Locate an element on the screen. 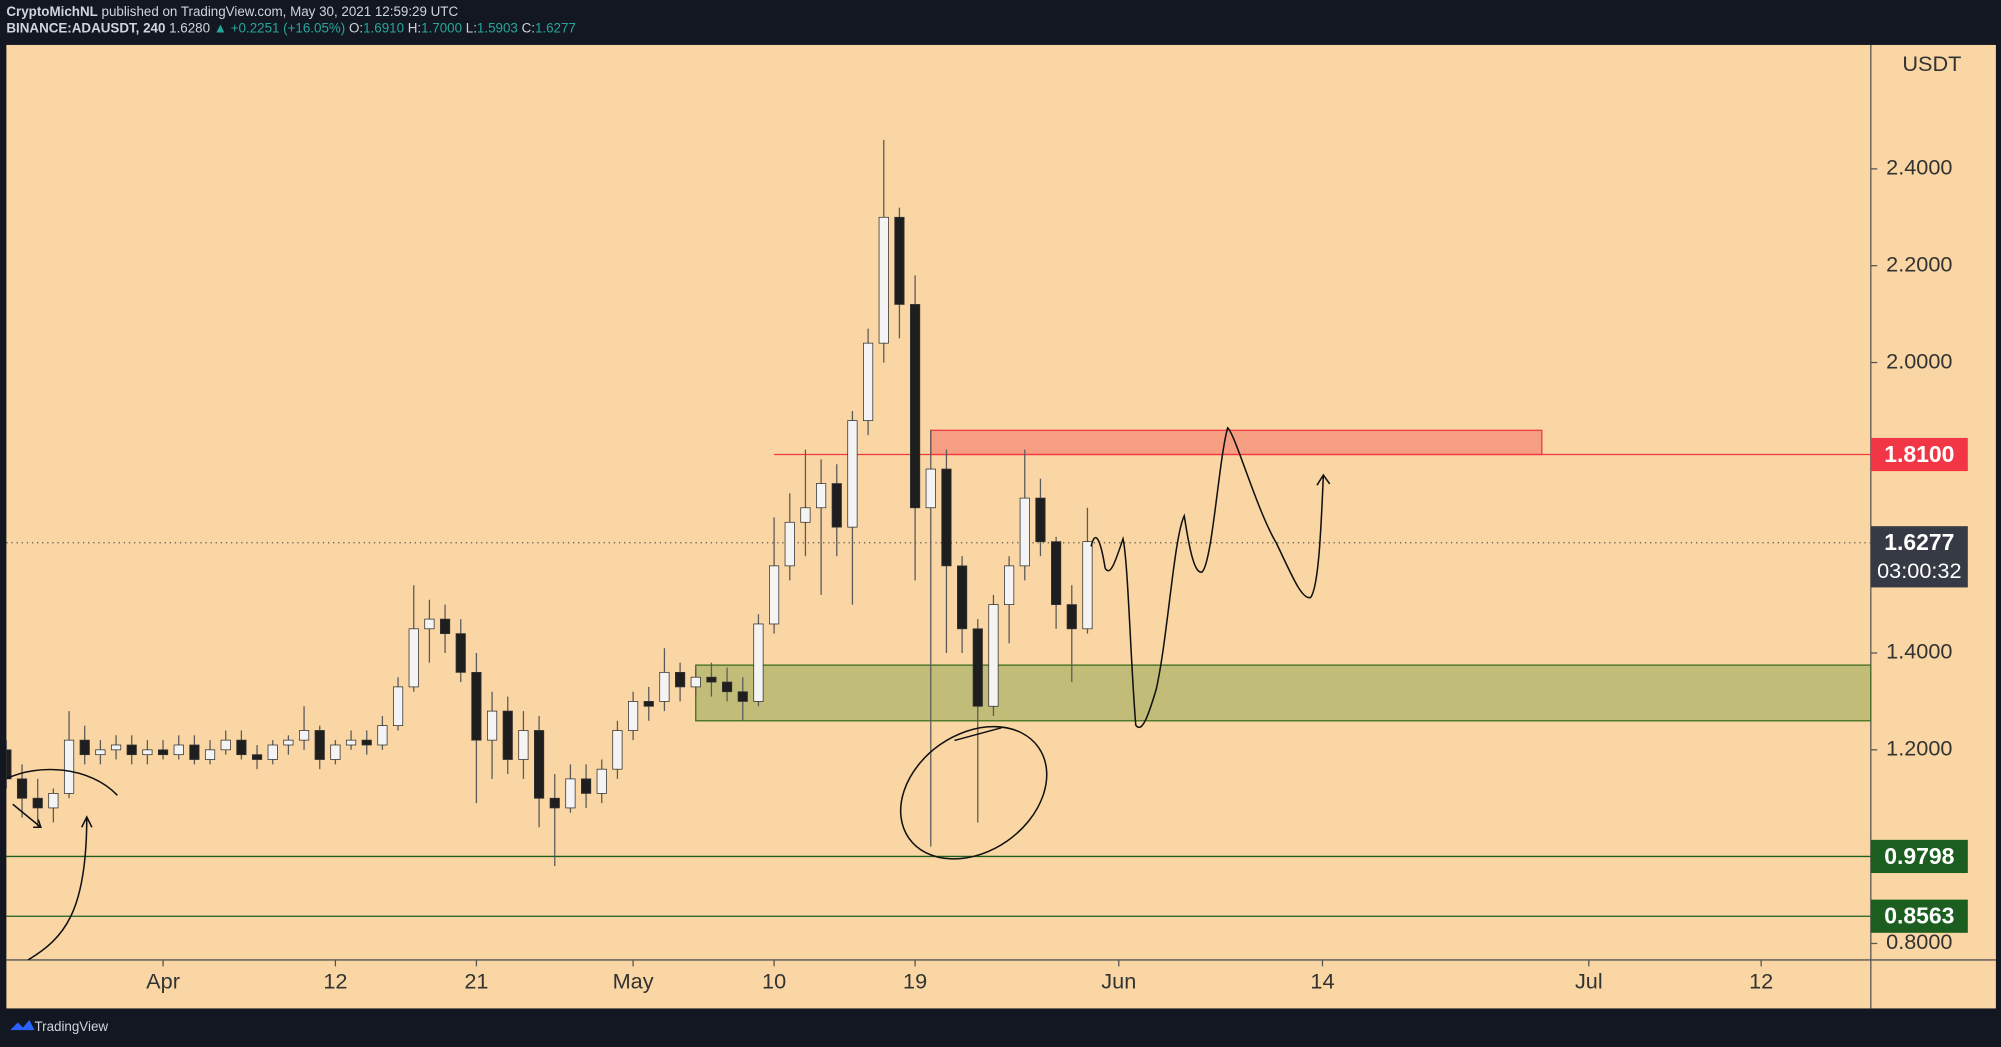 This screenshot has width=2001, height=1047. unit: USDT is located at coordinates (1931, 63).